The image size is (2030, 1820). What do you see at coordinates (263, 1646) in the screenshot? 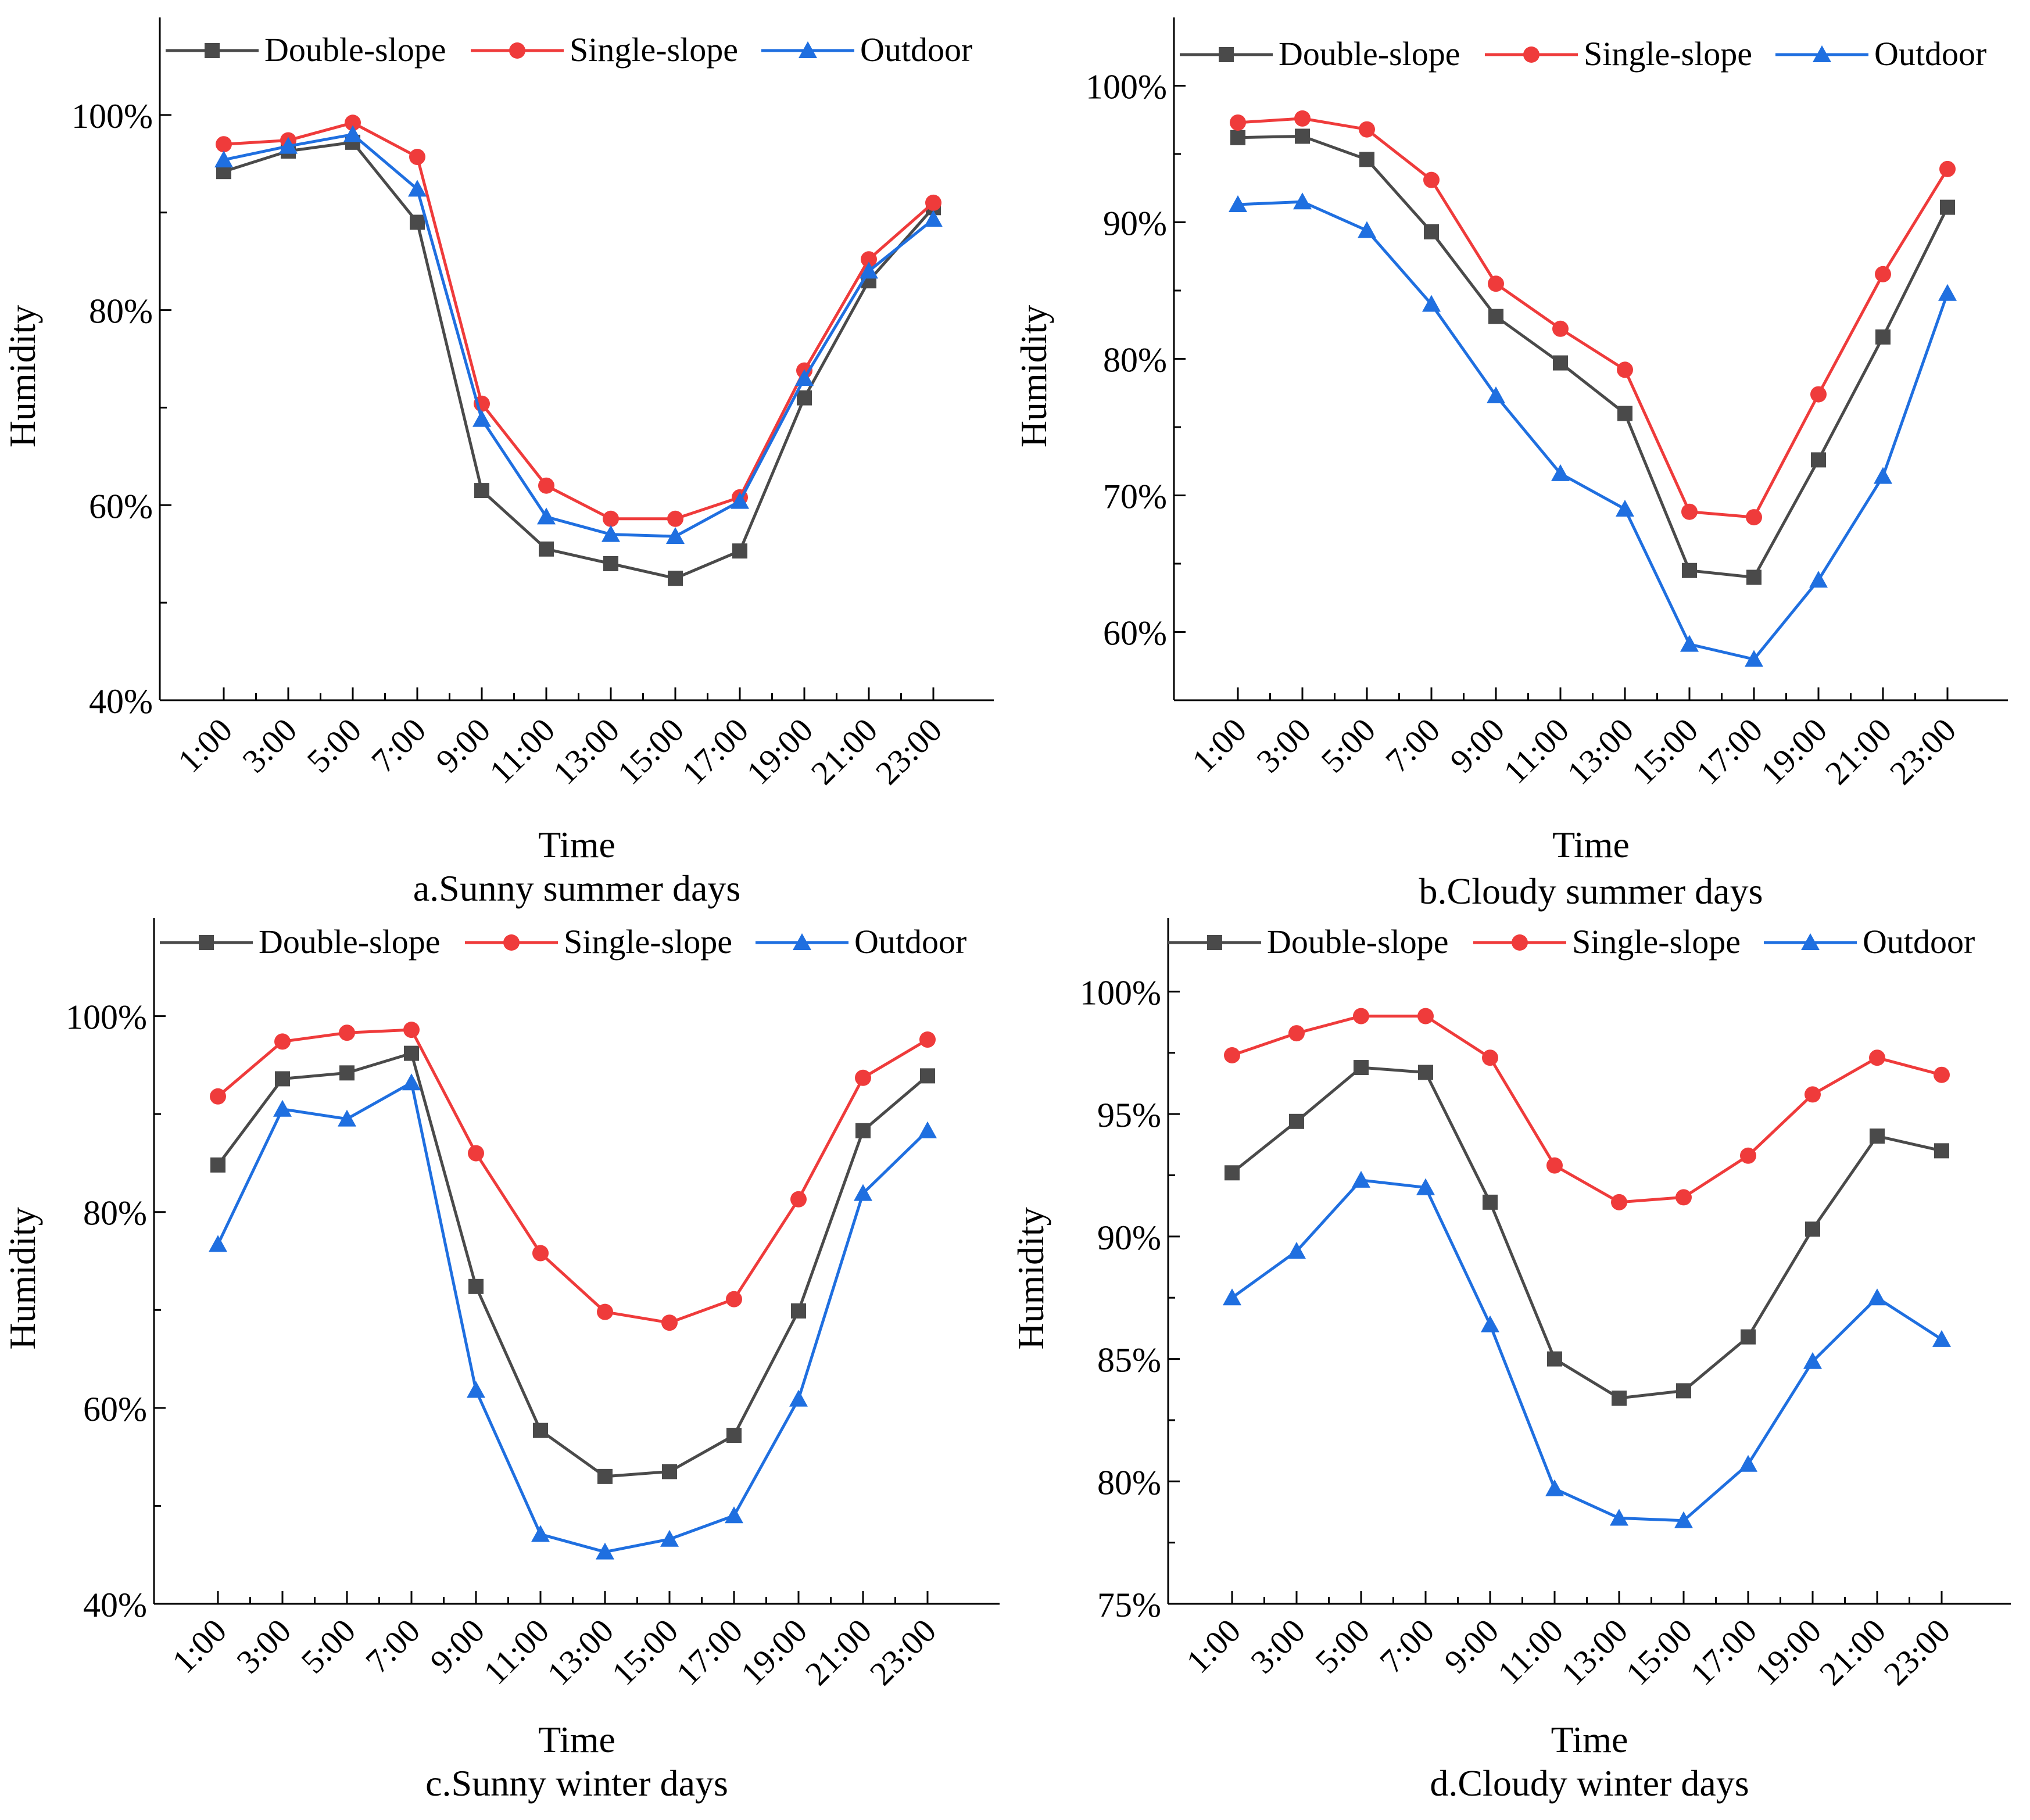
I see `x-tick-label: 3:00` at bounding box center [263, 1646].